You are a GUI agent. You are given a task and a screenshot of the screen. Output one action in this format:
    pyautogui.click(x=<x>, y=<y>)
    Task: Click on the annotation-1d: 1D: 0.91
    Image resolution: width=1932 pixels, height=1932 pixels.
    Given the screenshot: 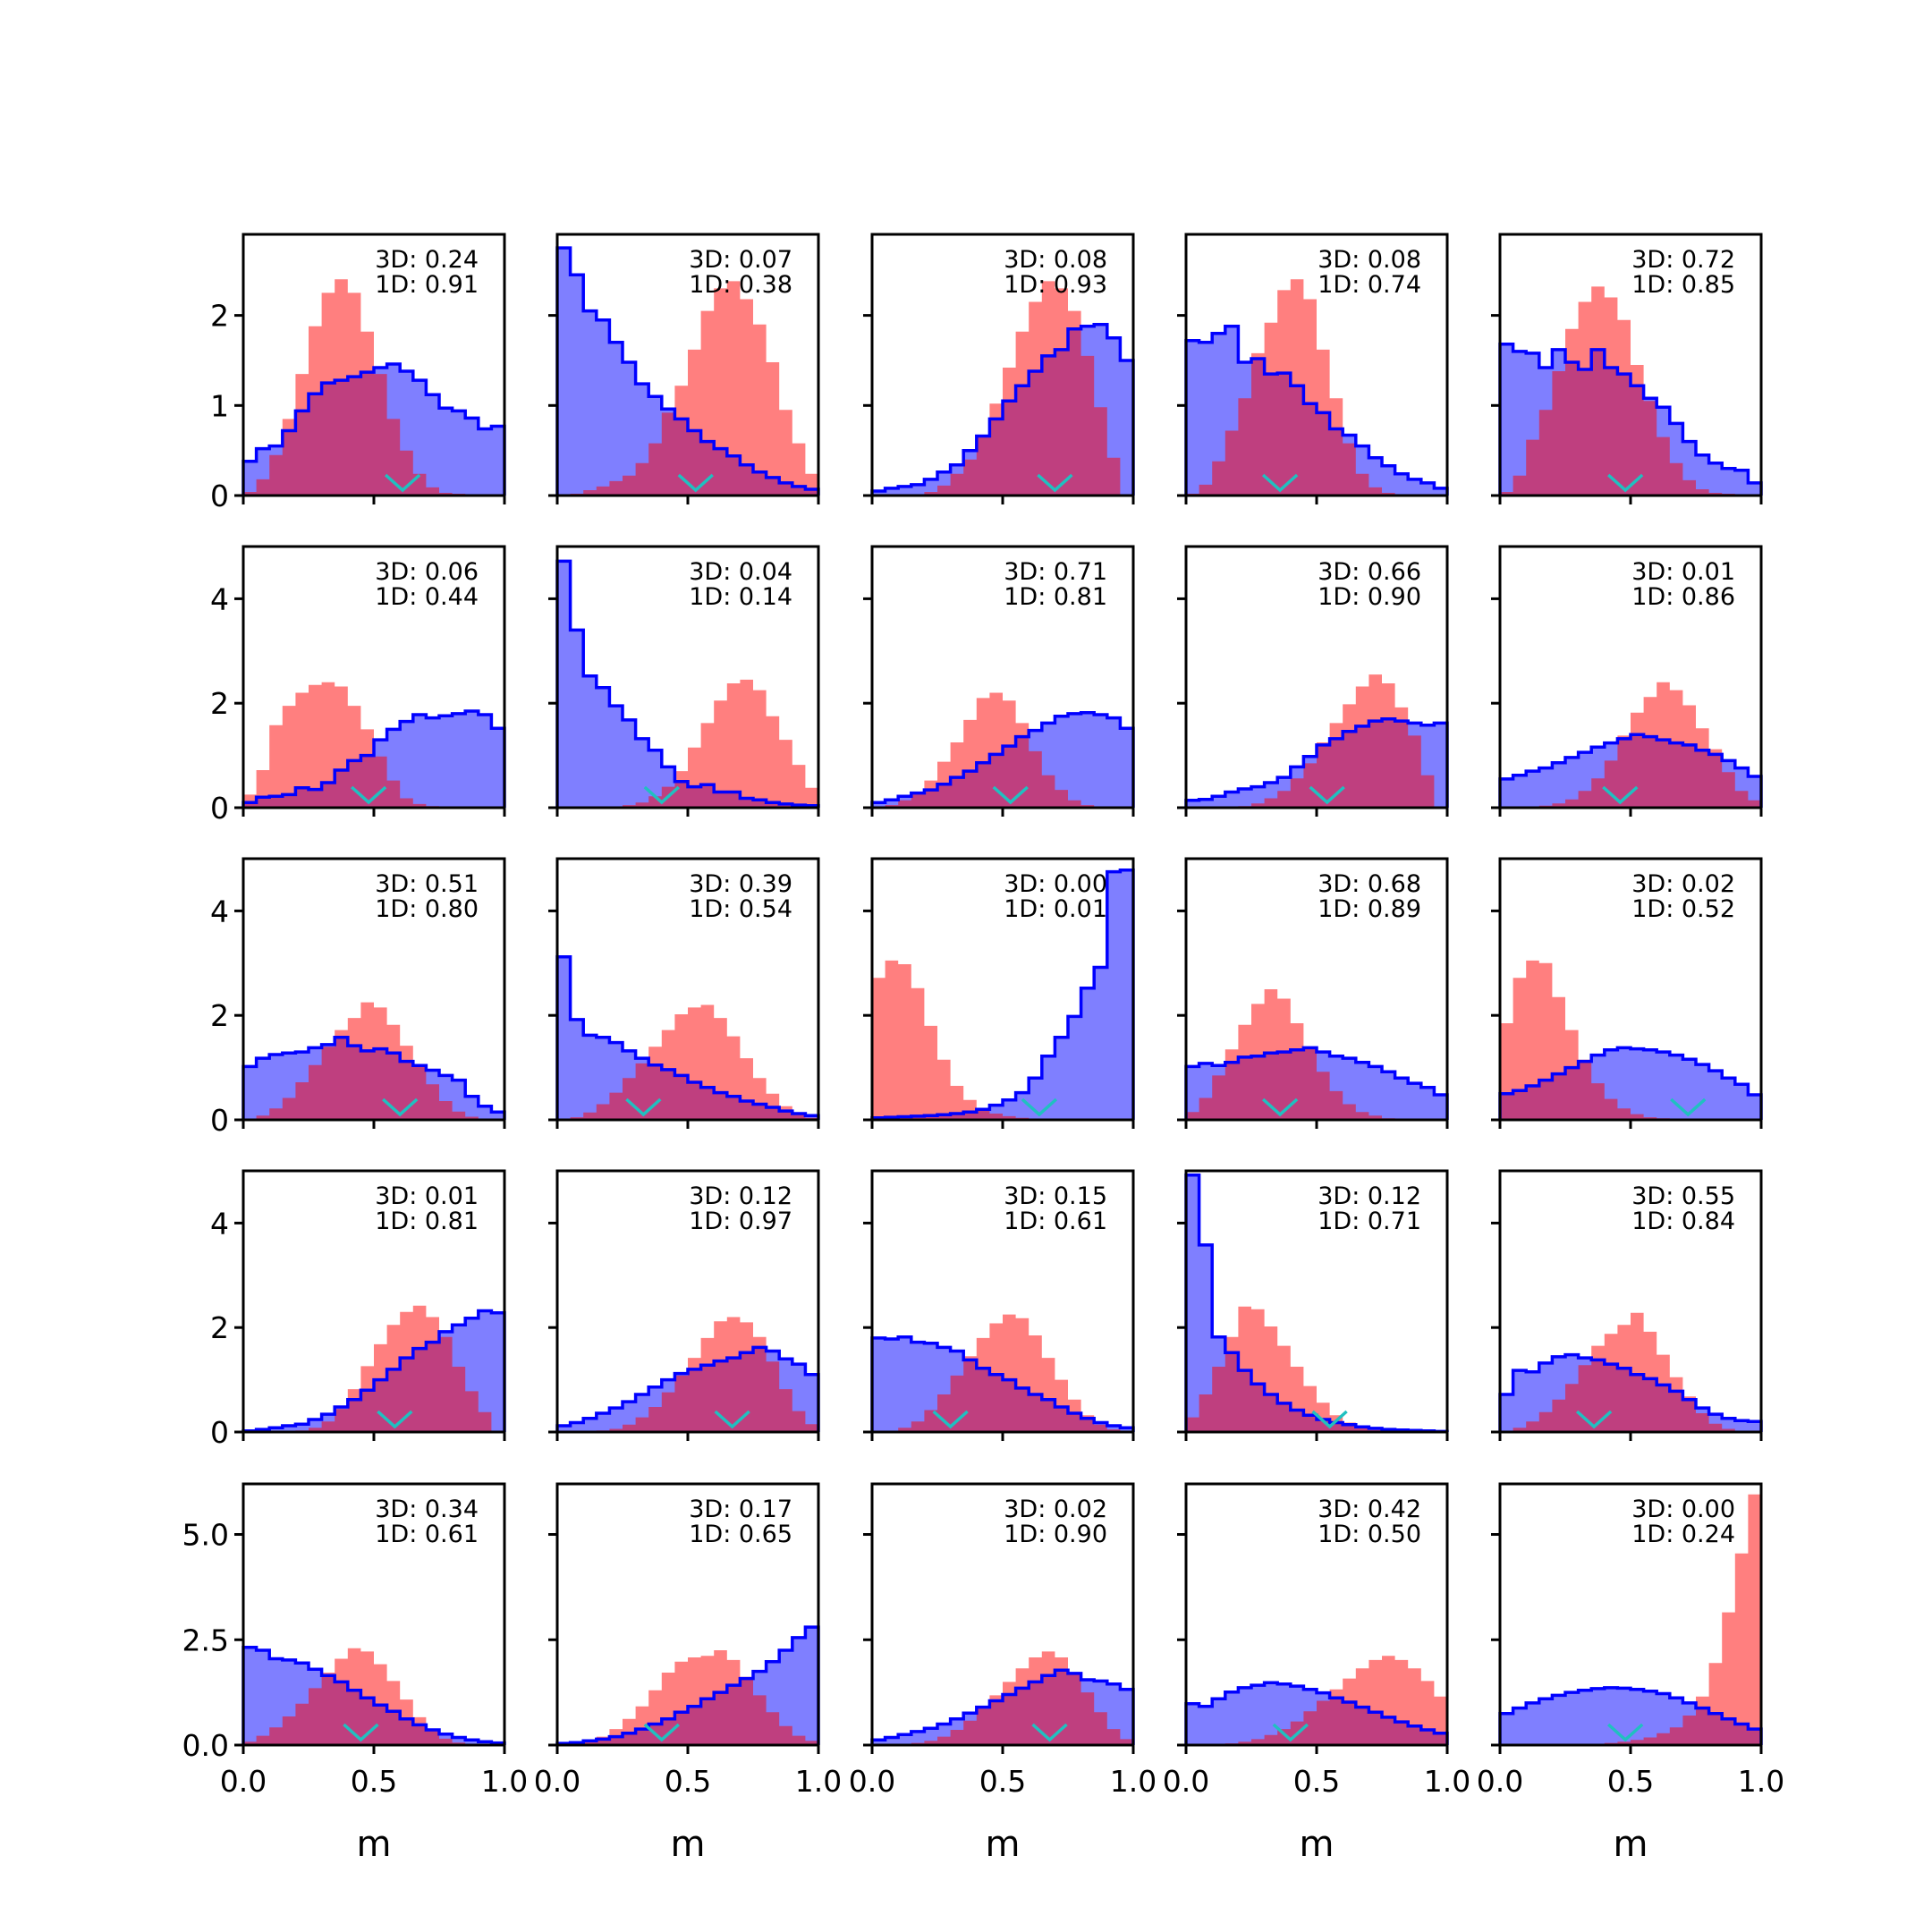 What is the action you would take?
    pyautogui.click(x=427, y=285)
    